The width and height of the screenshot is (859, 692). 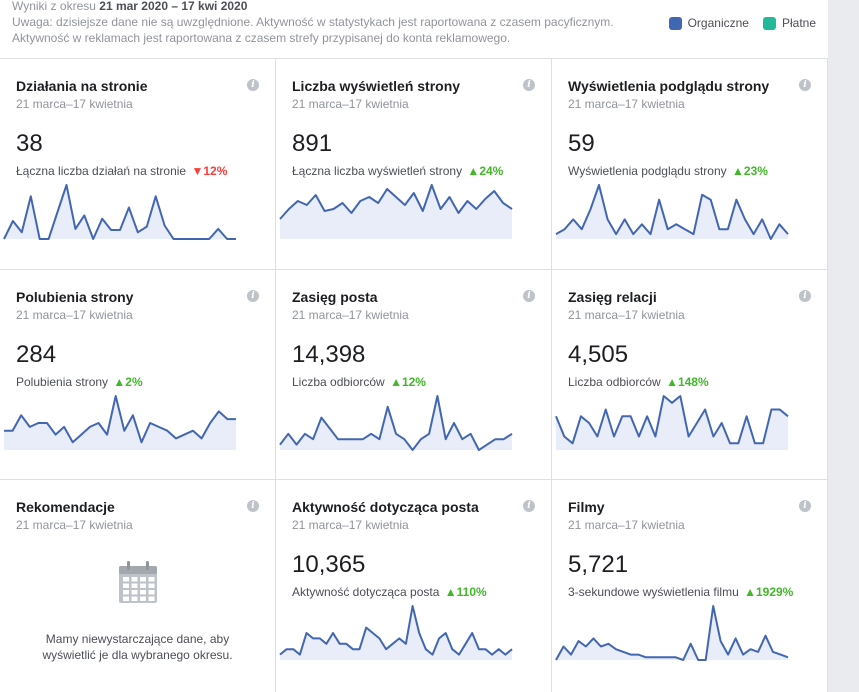 I want to click on metric-description: Aktywność dotycząca posta ▲110%, so click(x=389, y=592).